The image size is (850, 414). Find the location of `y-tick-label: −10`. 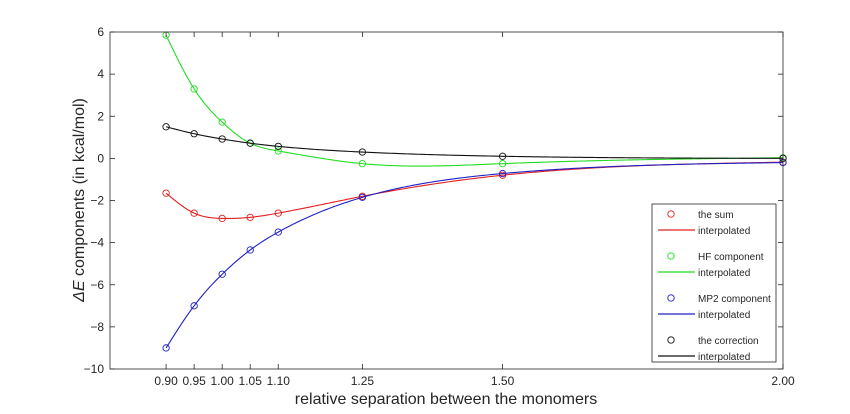

y-tick-label: −10 is located at coordinates (94, 369).